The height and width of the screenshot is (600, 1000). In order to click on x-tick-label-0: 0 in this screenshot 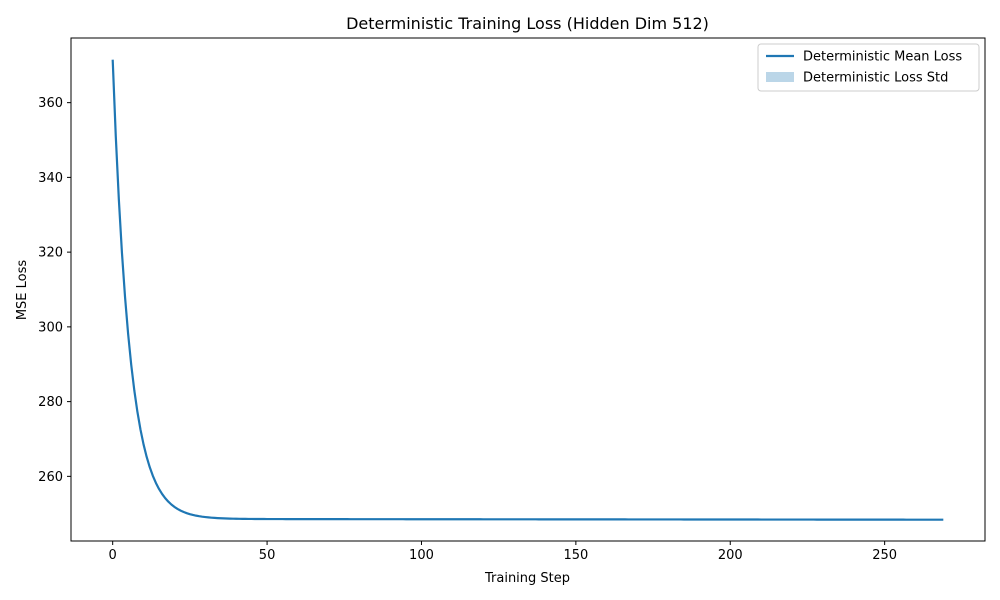, I will do `click(113, 555)`.